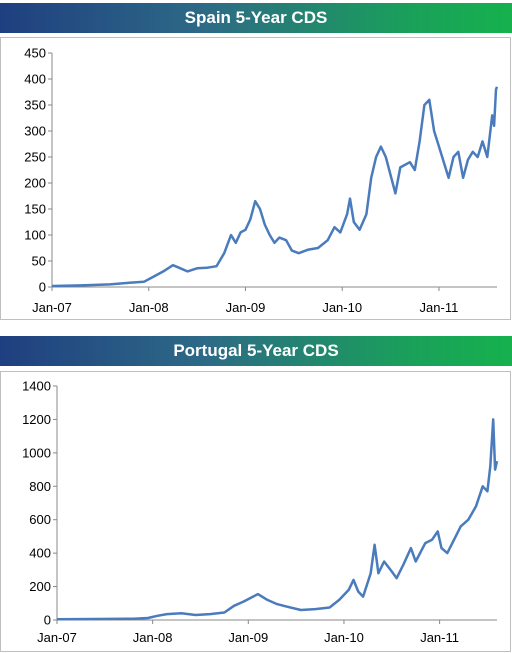 The width and height of the screenshot is (512, 653). Describe the element at coordinates (39, 261) in the screenshot. I see `spain-y-tick-label: 50` at that location.